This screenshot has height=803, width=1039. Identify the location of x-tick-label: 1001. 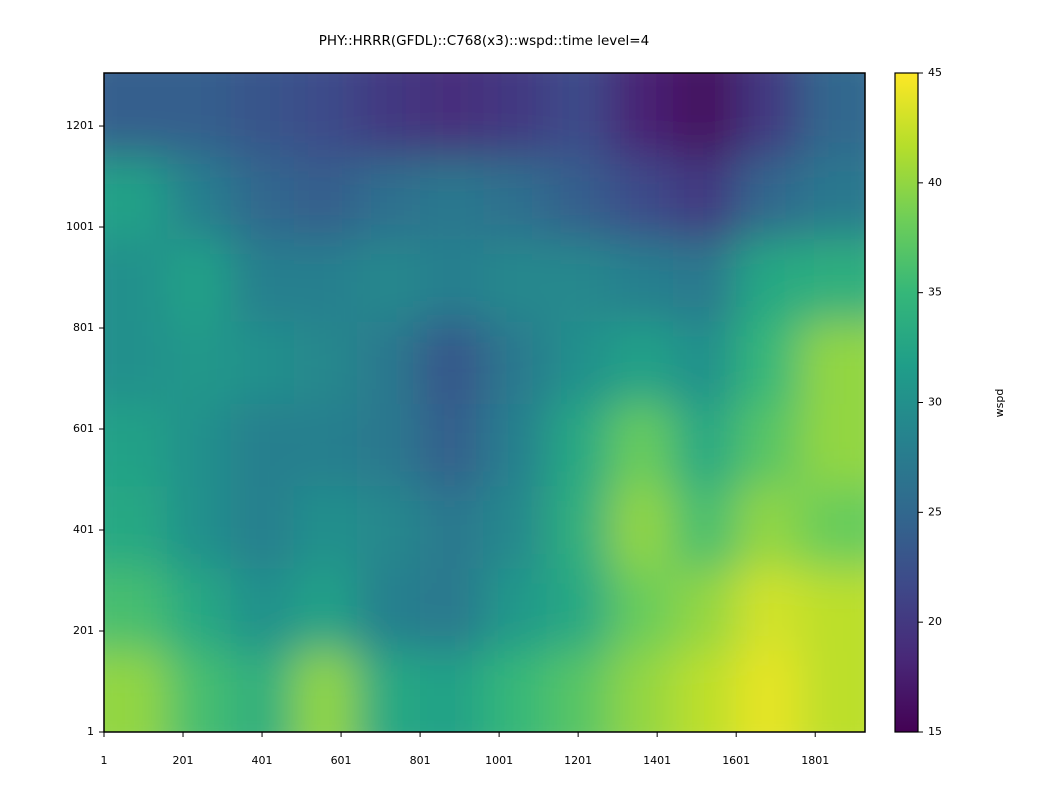
(499, 760).